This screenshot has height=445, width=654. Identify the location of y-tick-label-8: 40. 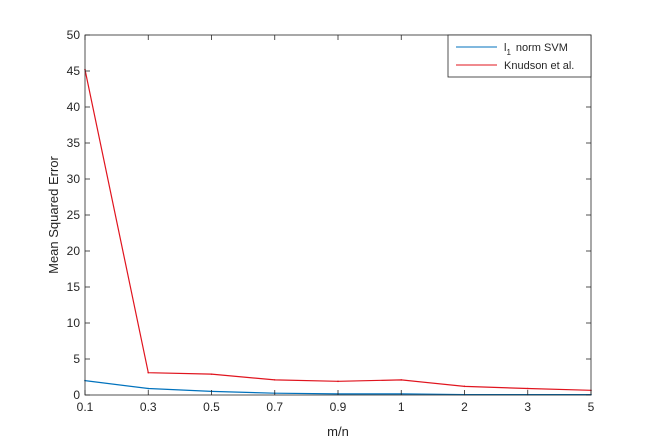
(74, 107).